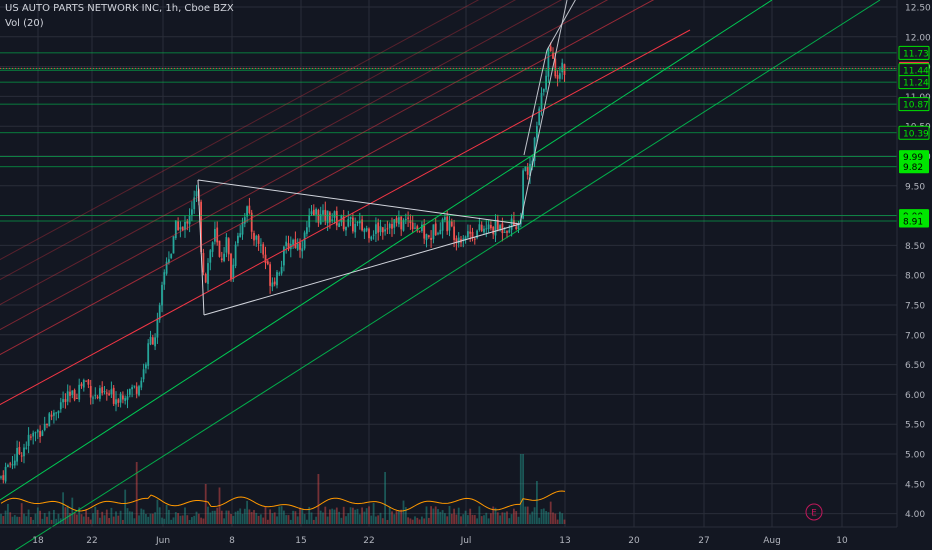  What do you see at coordinates (91, 541) in the screenshot?
I see `time-tick-label: 22` at bounding box center [91, 541].